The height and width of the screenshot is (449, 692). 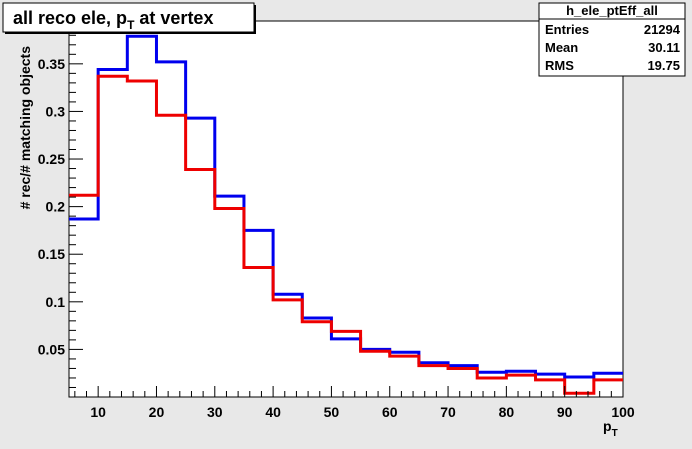 What do you see at coordinates (51, 64) in the screenshot?
I see `y-tick-label: 0.35` at bounding box center [51, 64].